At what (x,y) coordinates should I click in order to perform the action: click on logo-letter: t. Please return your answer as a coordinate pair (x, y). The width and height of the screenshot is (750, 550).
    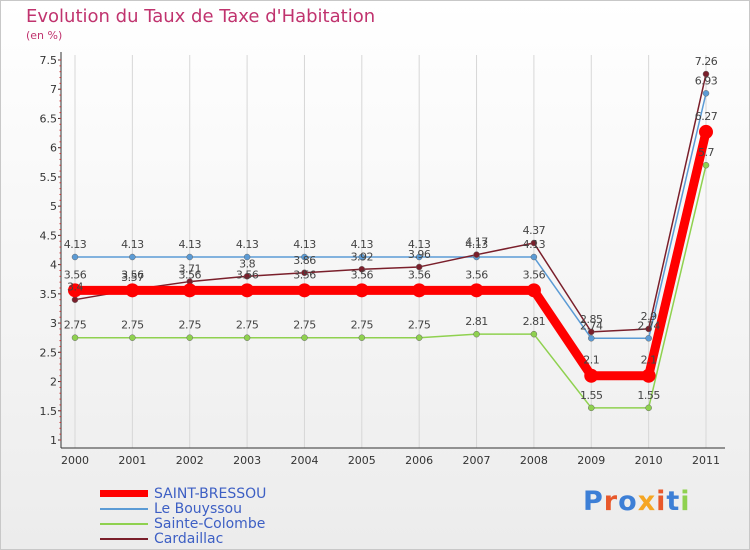
    Looking at the image, I should click on (673, 501).